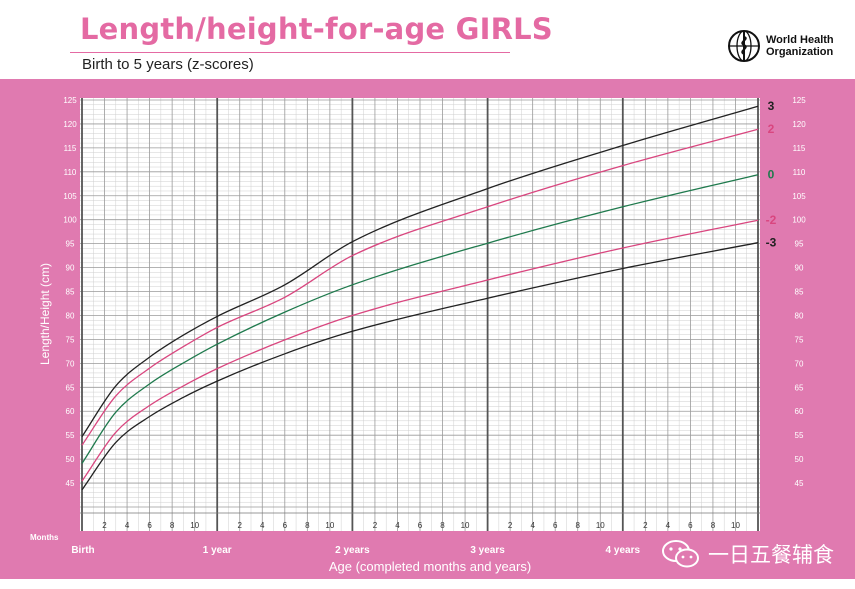 The image size is (855, 589). What do you see at coordinates (352, 550) in the screenshot?
I see `x-major-label: 2 years` at bounding box center [352, 550].